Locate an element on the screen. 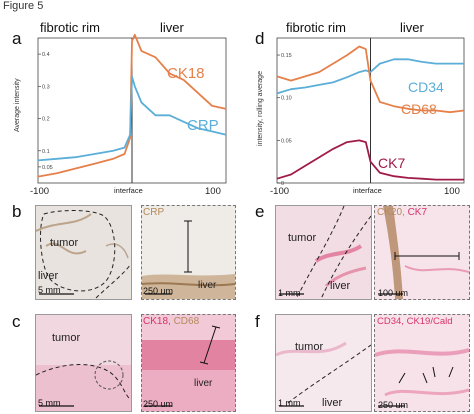 The height and width of the screenshot is (414, 474). chart-d-ytick-label: 0 is located at coordinates (282, 184).